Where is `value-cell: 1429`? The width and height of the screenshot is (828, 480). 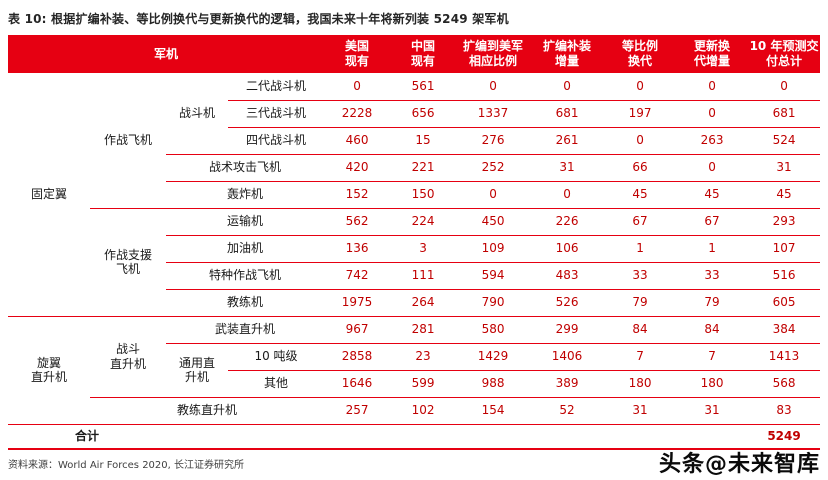
value-cell: 1429 is located at coordinates (493, 357).